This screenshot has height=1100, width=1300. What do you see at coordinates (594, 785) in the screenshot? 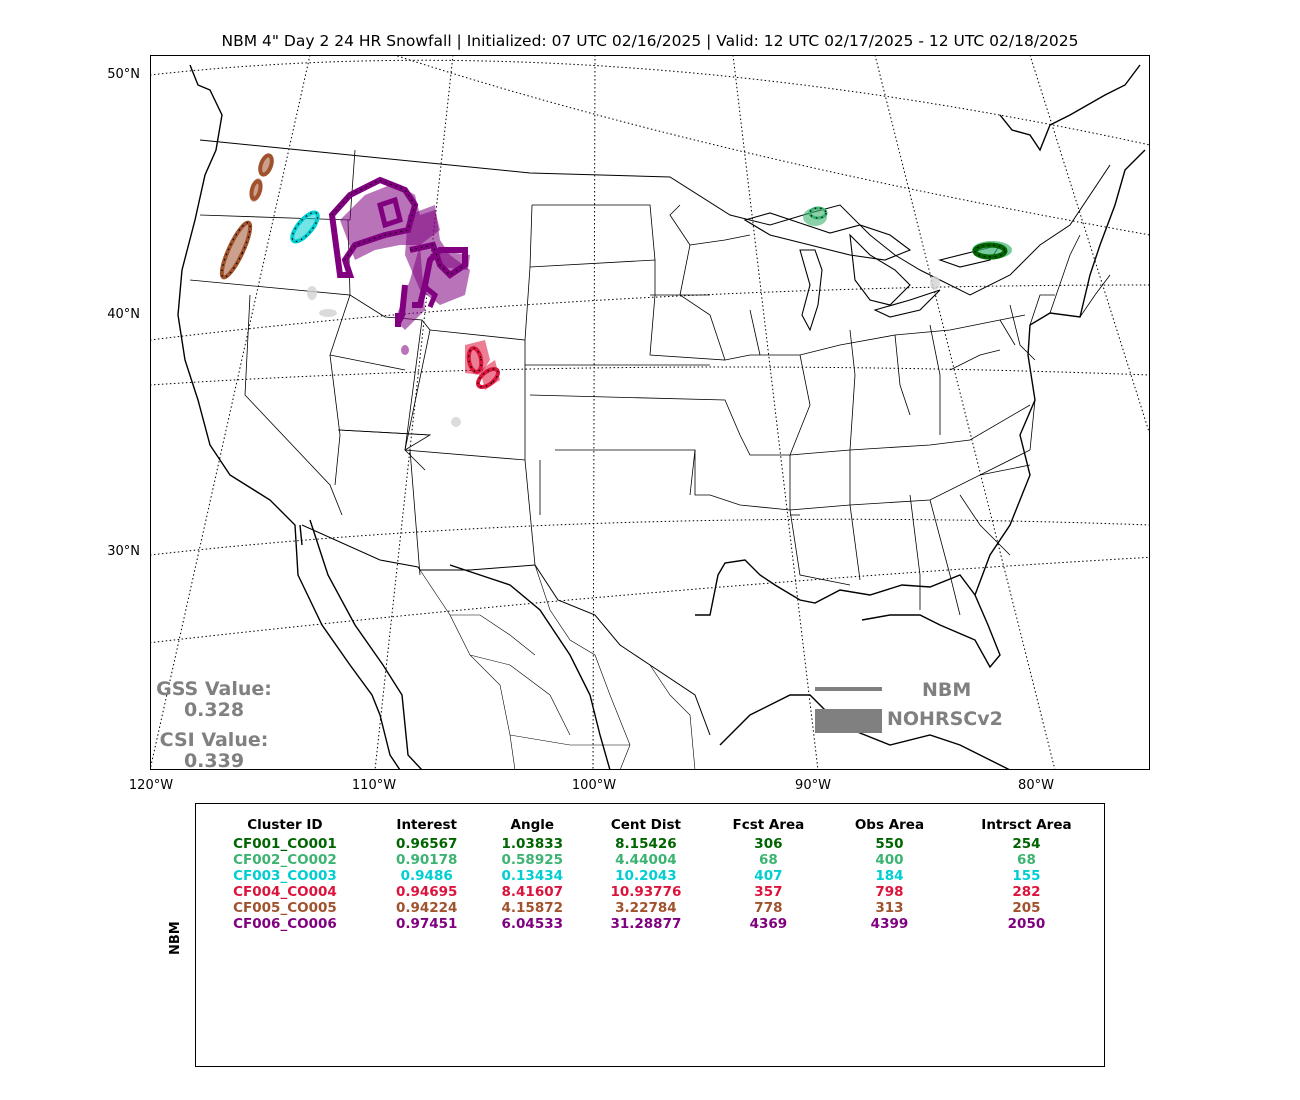
I see `lon-label-100w: 100°W` at bounding box center [594, 785].